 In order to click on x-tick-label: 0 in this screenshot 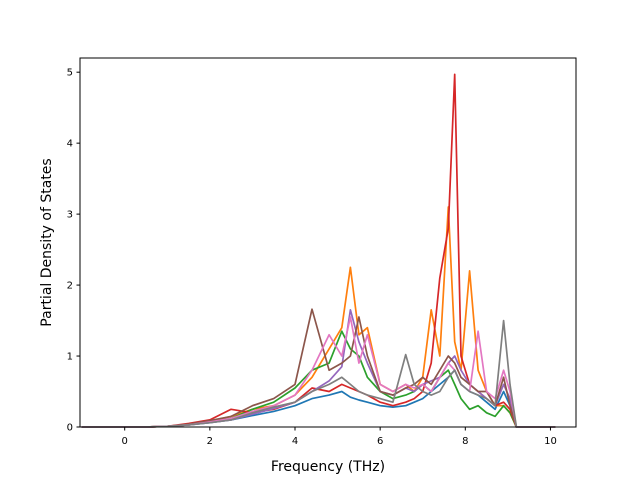, I will do `click(125, 441)`.